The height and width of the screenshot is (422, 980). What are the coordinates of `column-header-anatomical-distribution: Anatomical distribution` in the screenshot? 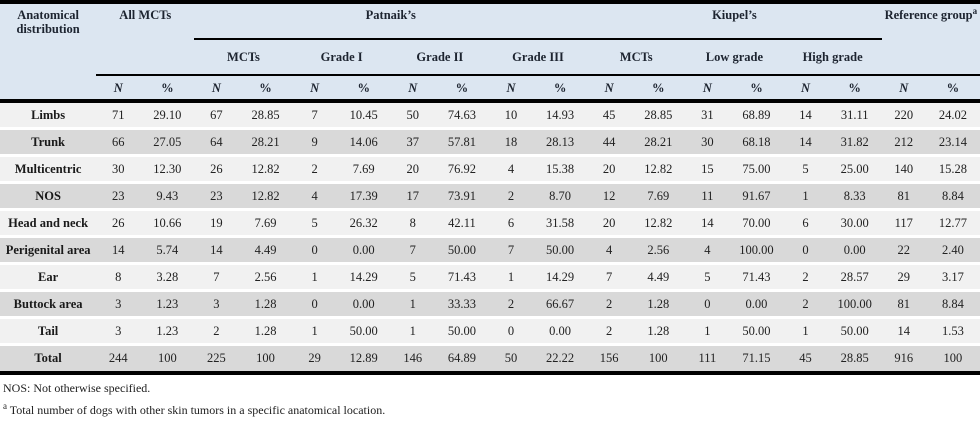 It's located at (48, 52).